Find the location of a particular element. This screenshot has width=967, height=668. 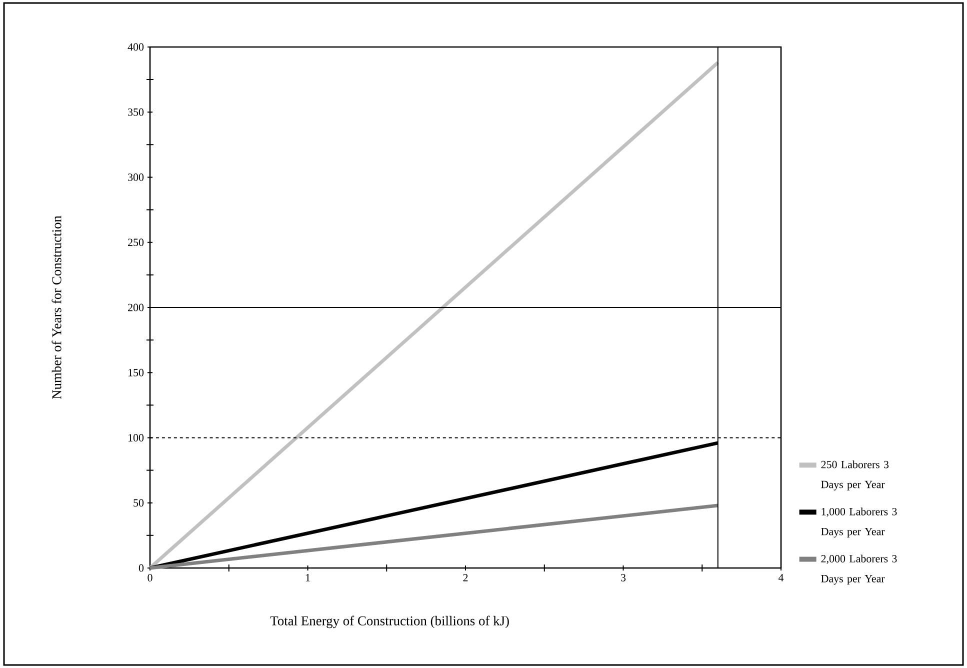

y-axis-title: Number of Years for Construction is located at coordinates (57, 308).